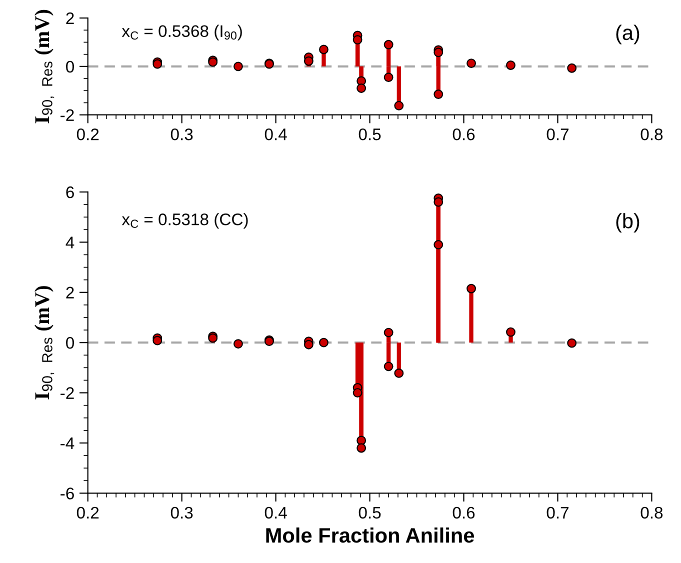 The image size is (681, 563). What do you see at coordinates (70, 242) in the screenshot?
I see `y-tick-label: 4` at bounding box center [70, 242].